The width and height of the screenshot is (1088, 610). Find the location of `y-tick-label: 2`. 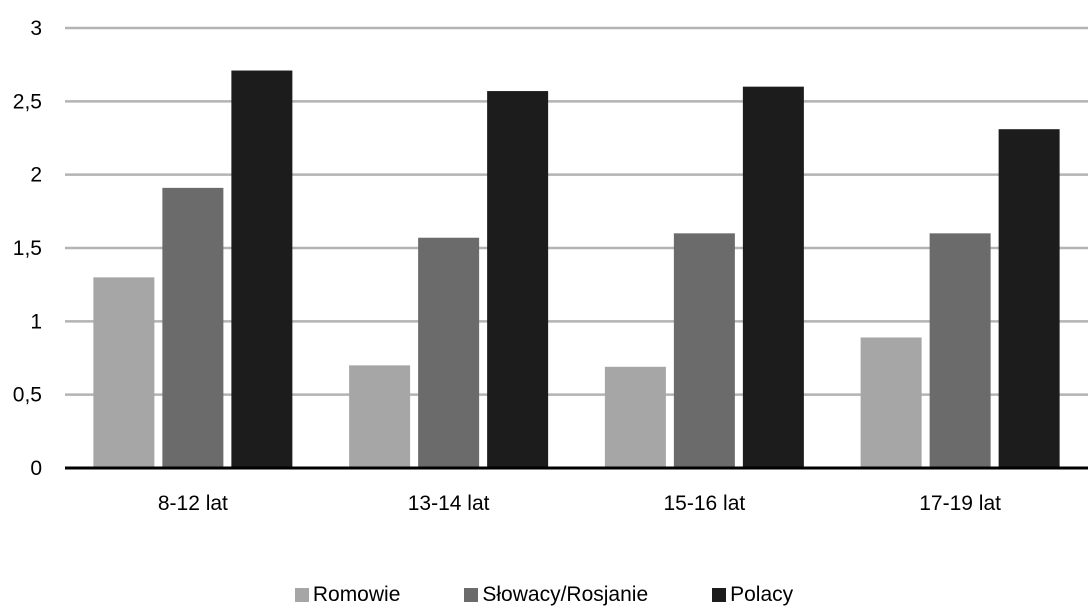

y-tick-label: 2 is located at coordinates (36, 175).